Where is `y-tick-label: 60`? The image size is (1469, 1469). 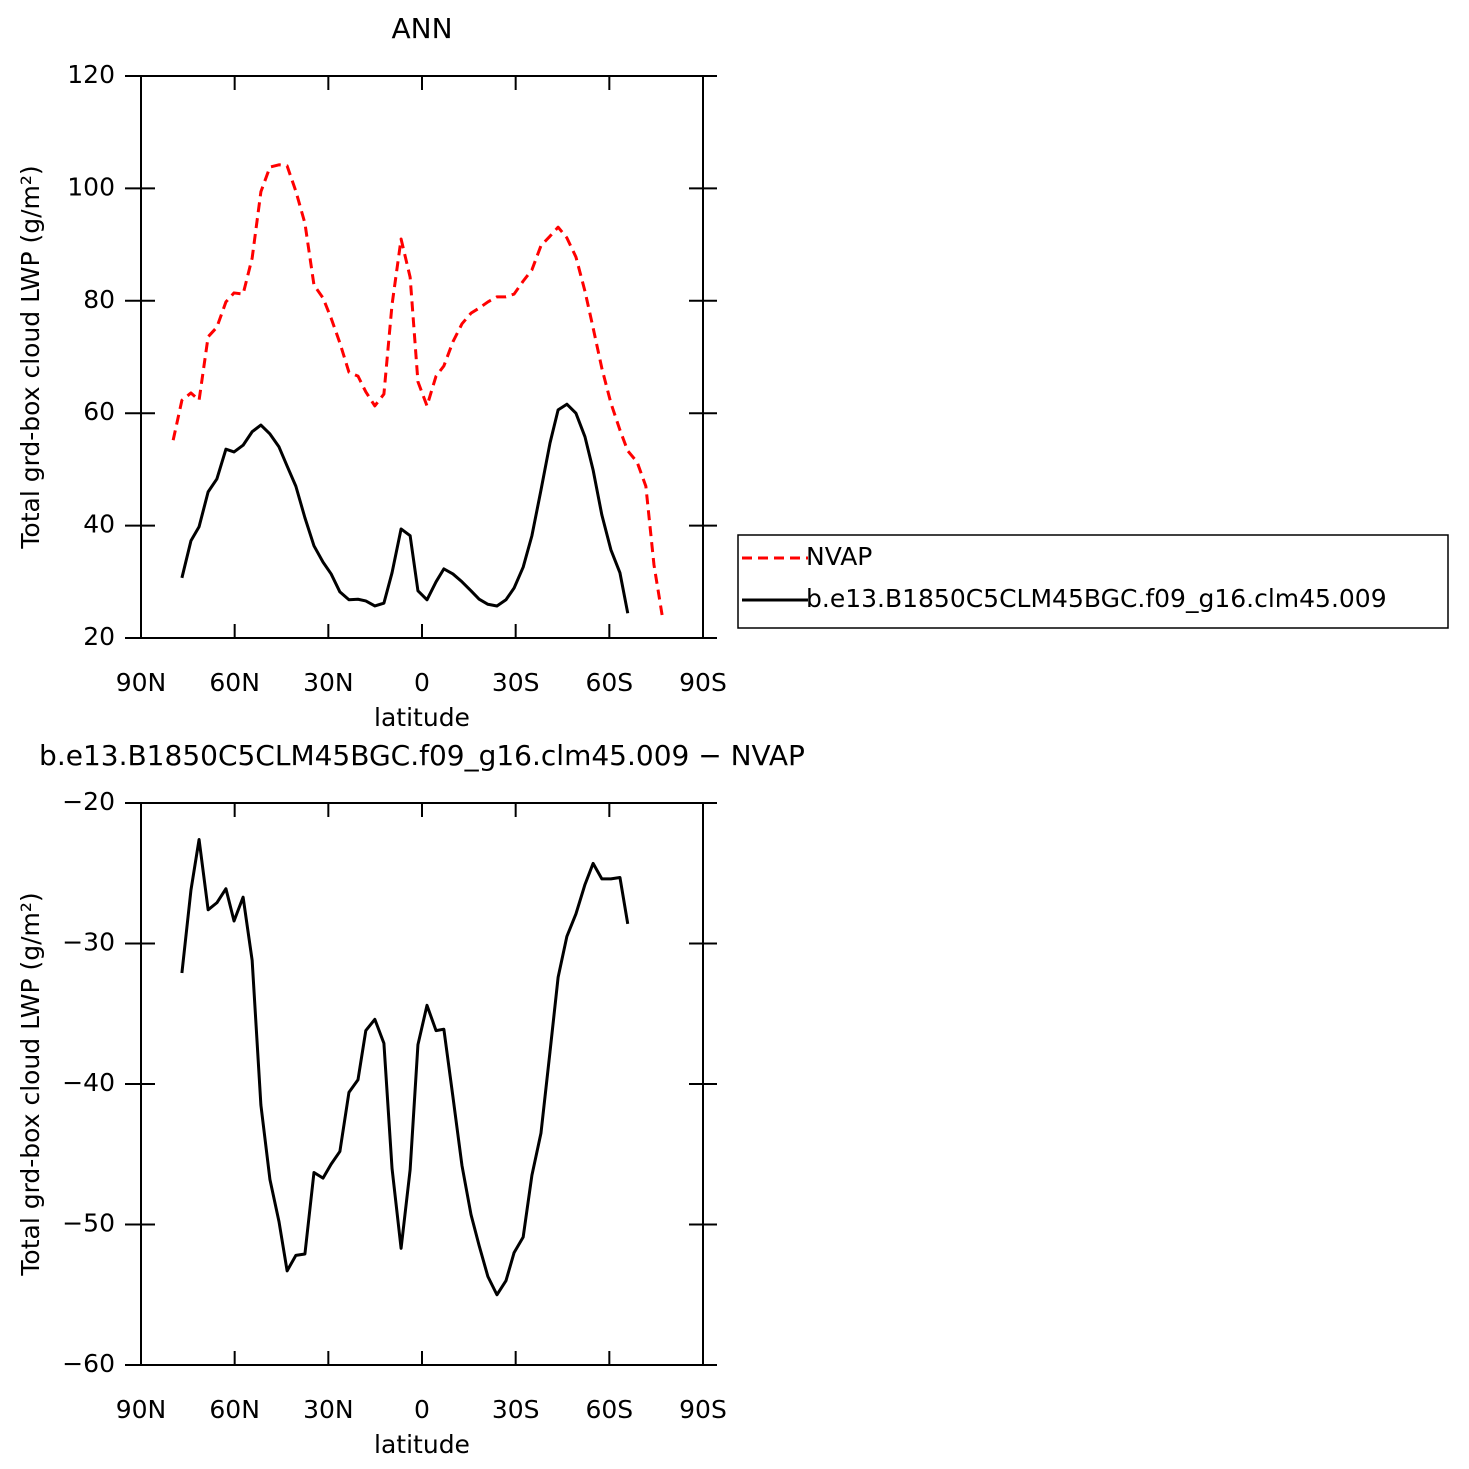
y-tick-label: 60 is located at coordinates (99, 411).